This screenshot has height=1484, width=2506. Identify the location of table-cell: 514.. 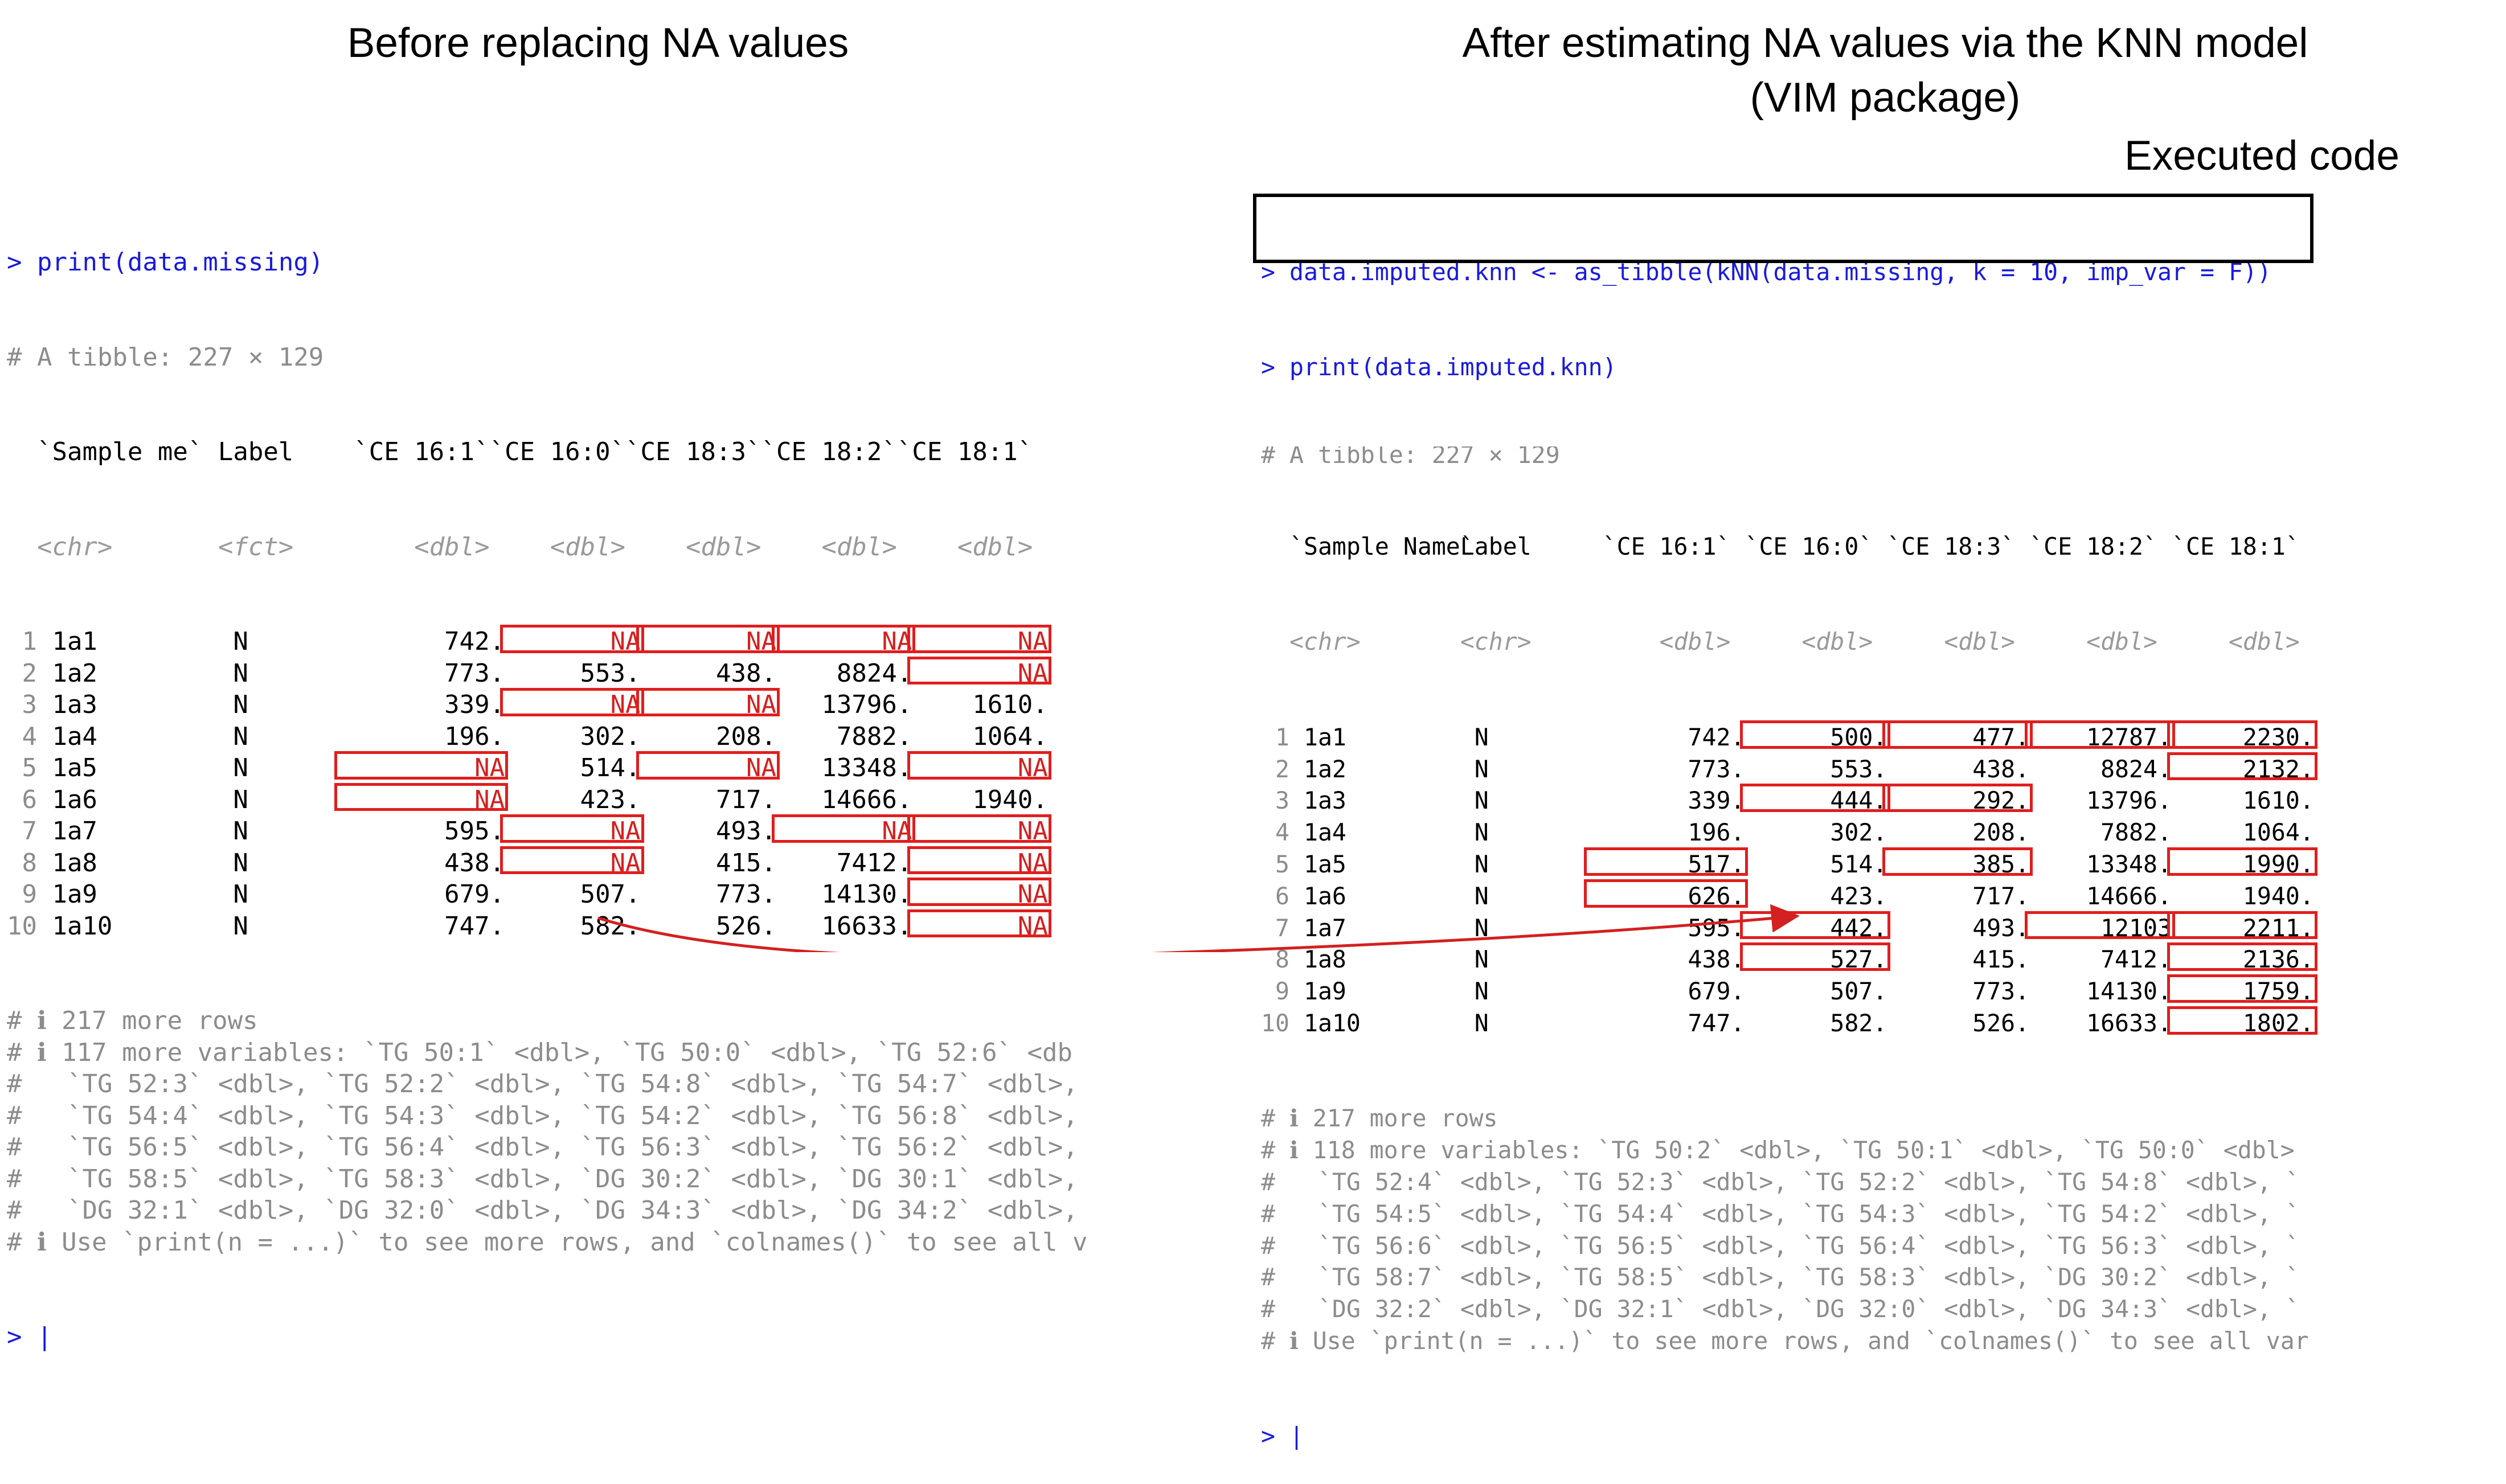
(610, 767).